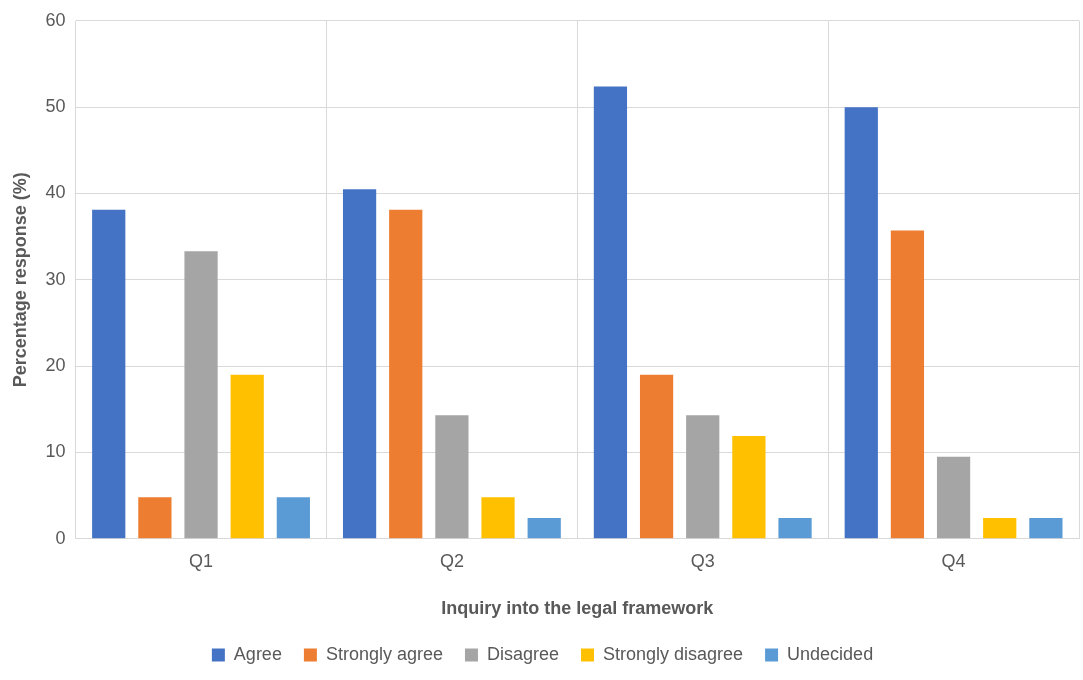 The width and height of the screenshot is (1083, 680). What do you see at coordinates (953, 560) in the screenshot?
I see `x-tick-label: Q4` at bounding box center [953, 560].